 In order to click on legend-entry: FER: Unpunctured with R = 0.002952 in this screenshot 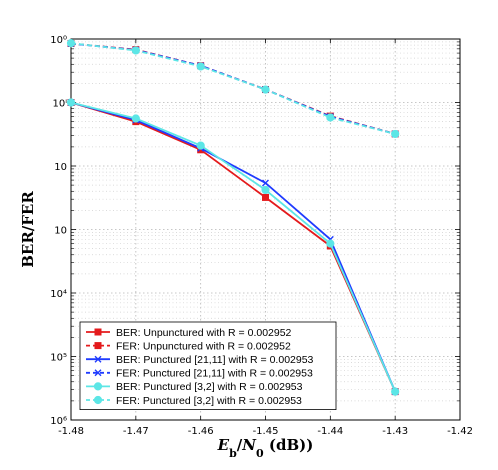, I will do `click(188, 346)`.